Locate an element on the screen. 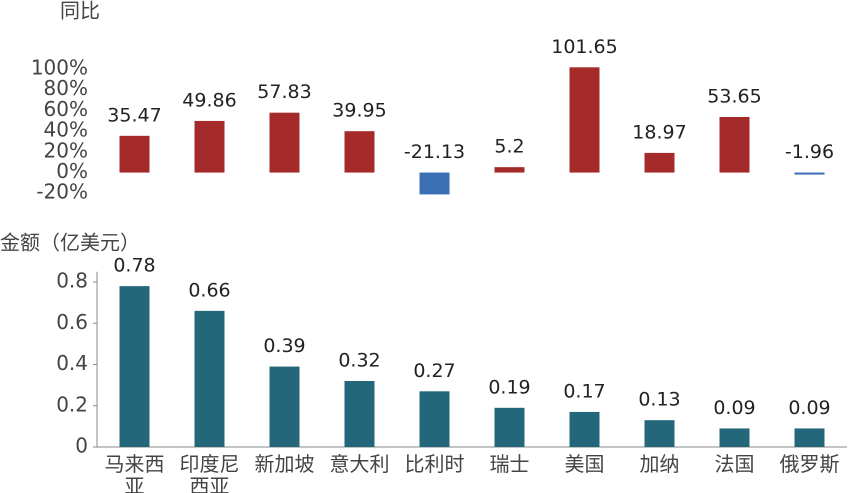  x-tick-label: 马来西亚 is located at coordinates (135, 472).